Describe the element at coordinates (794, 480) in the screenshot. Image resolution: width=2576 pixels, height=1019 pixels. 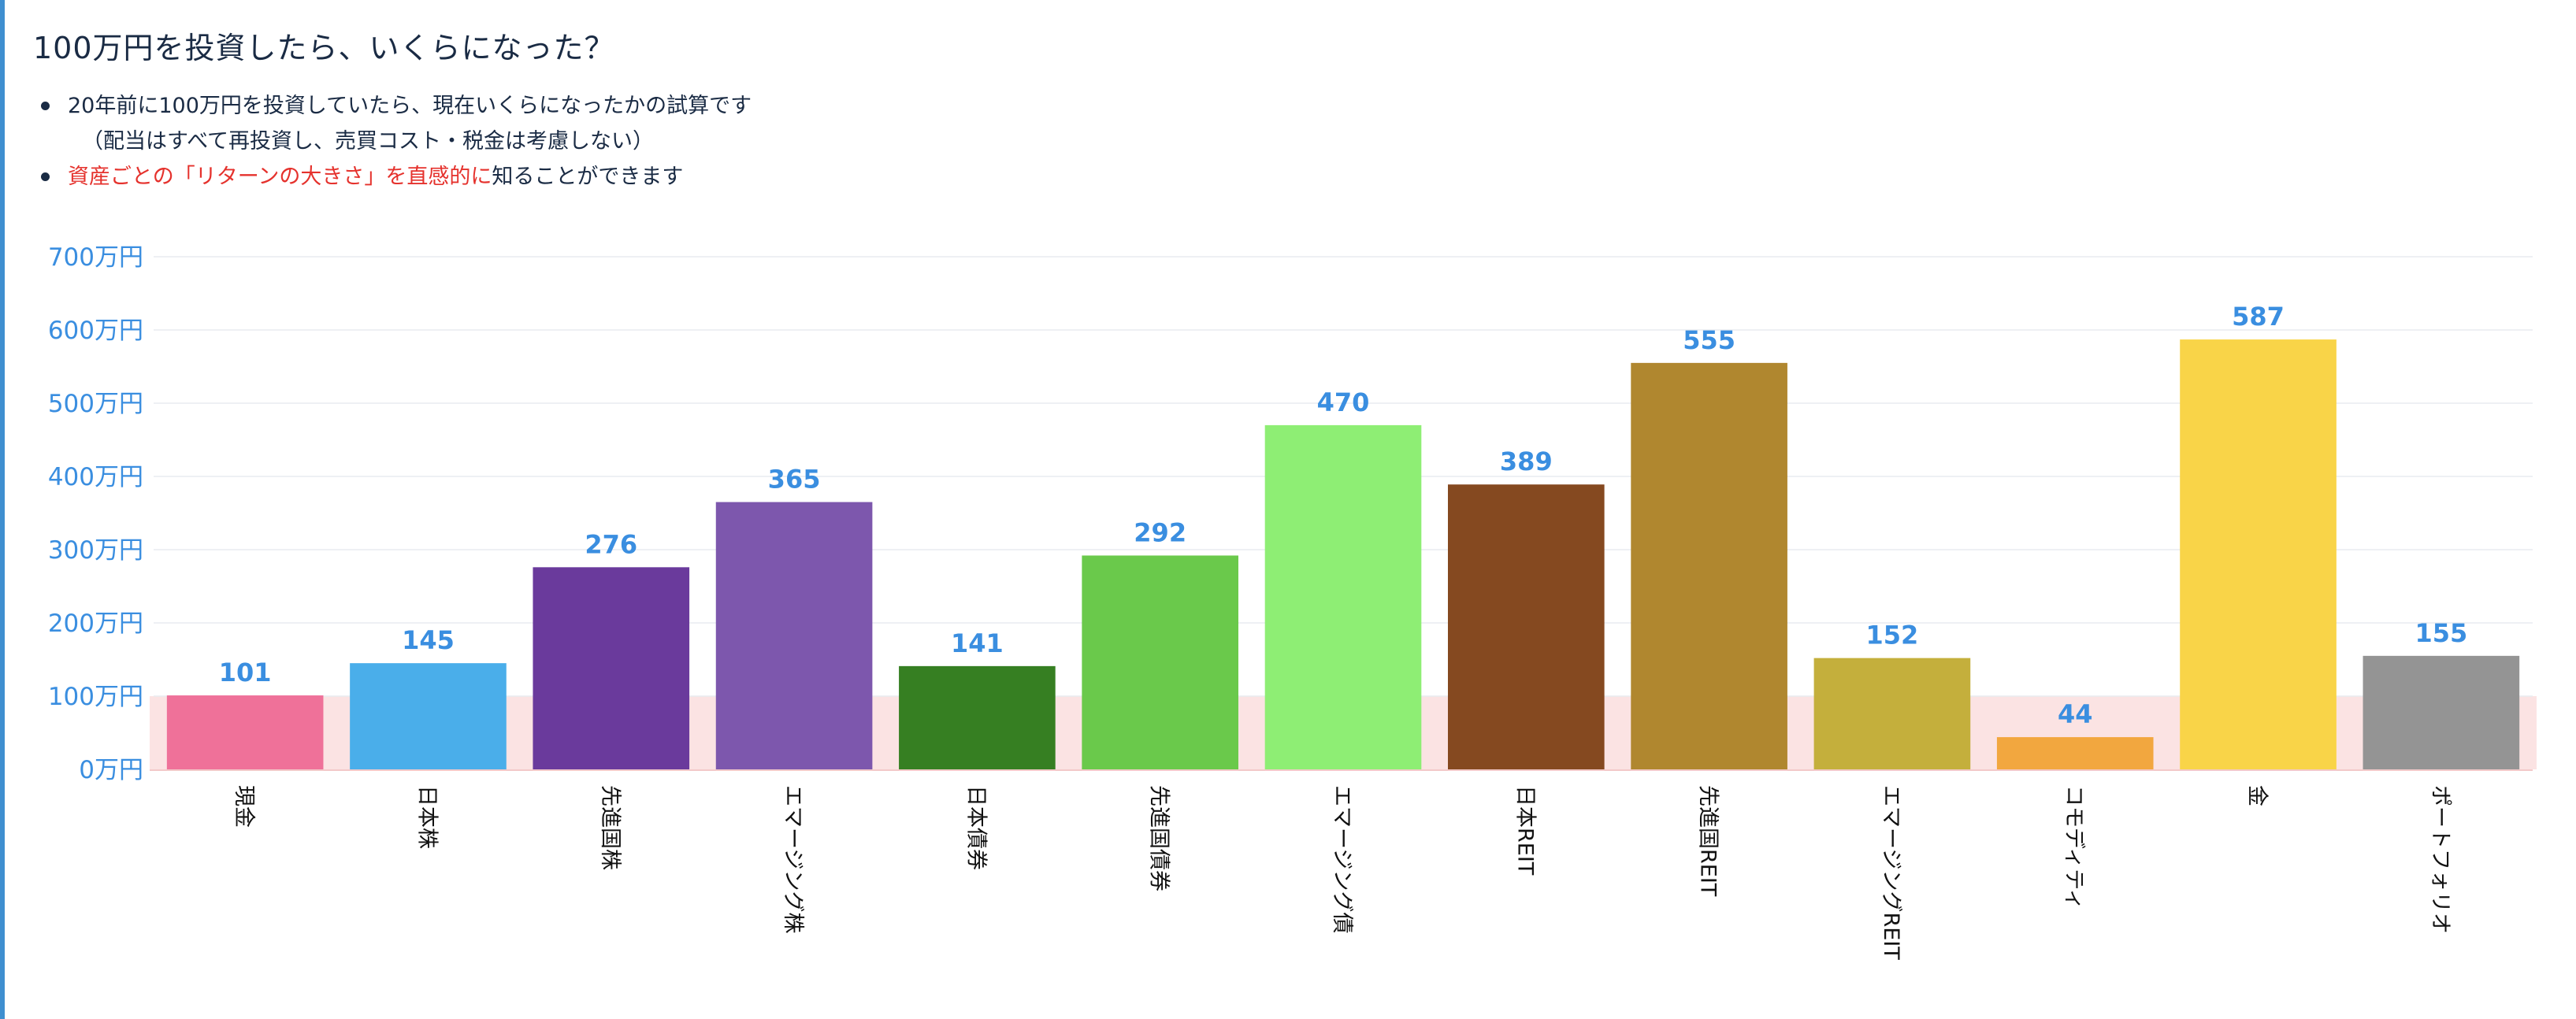
I see `data-label: 365` at that location.